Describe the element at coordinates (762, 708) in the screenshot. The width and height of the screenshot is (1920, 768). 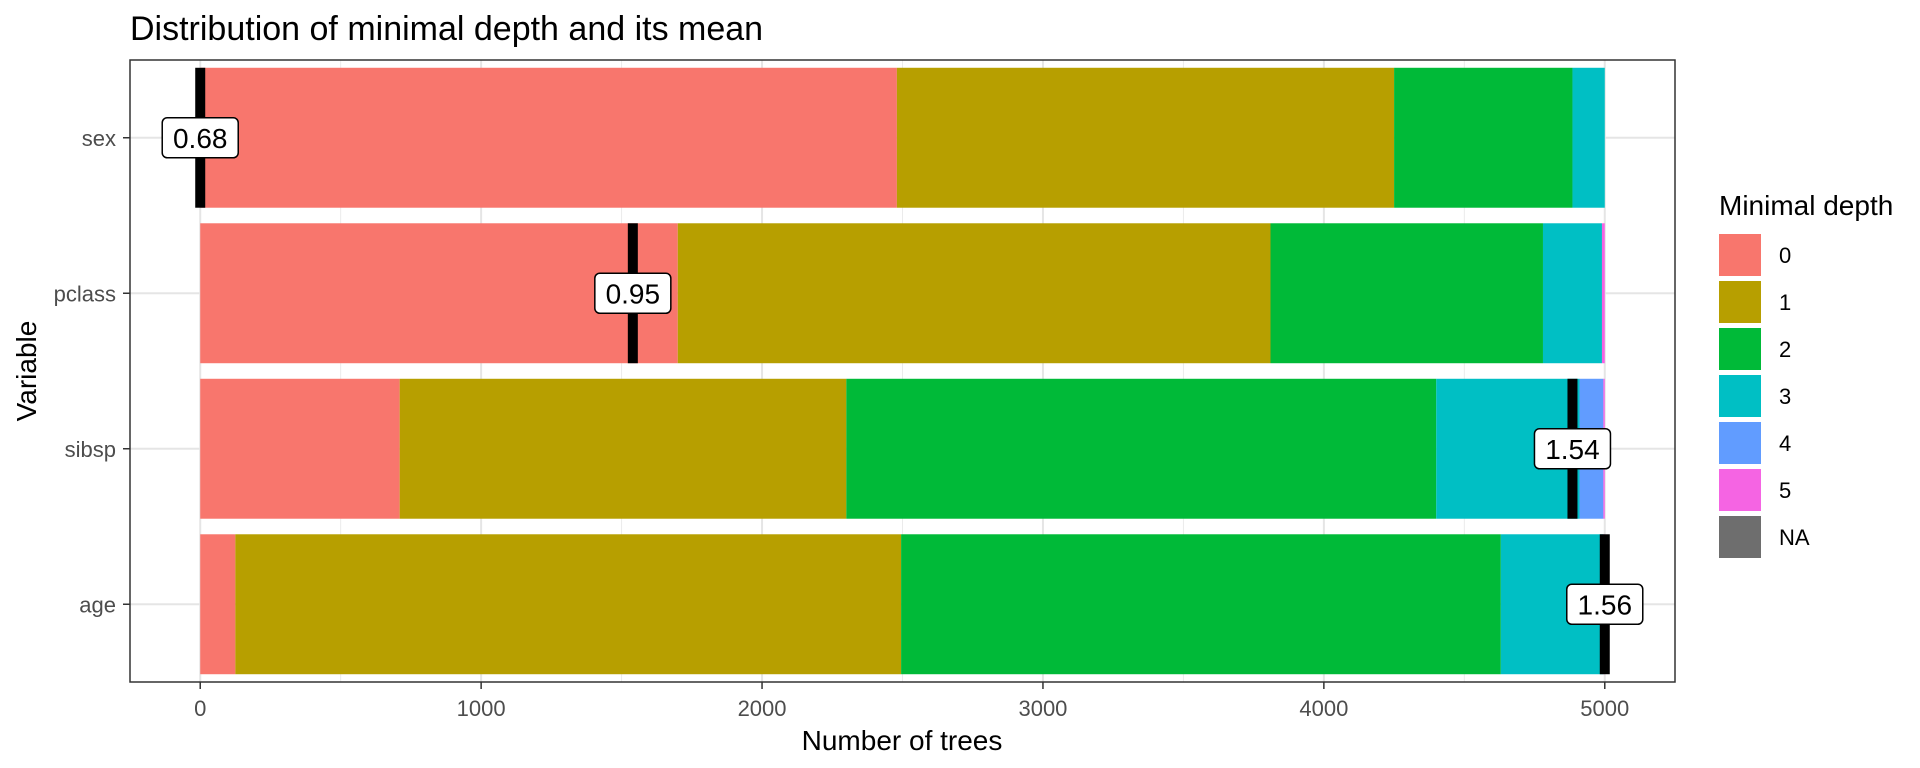
I see `x-tick-label: 2000` at that location.